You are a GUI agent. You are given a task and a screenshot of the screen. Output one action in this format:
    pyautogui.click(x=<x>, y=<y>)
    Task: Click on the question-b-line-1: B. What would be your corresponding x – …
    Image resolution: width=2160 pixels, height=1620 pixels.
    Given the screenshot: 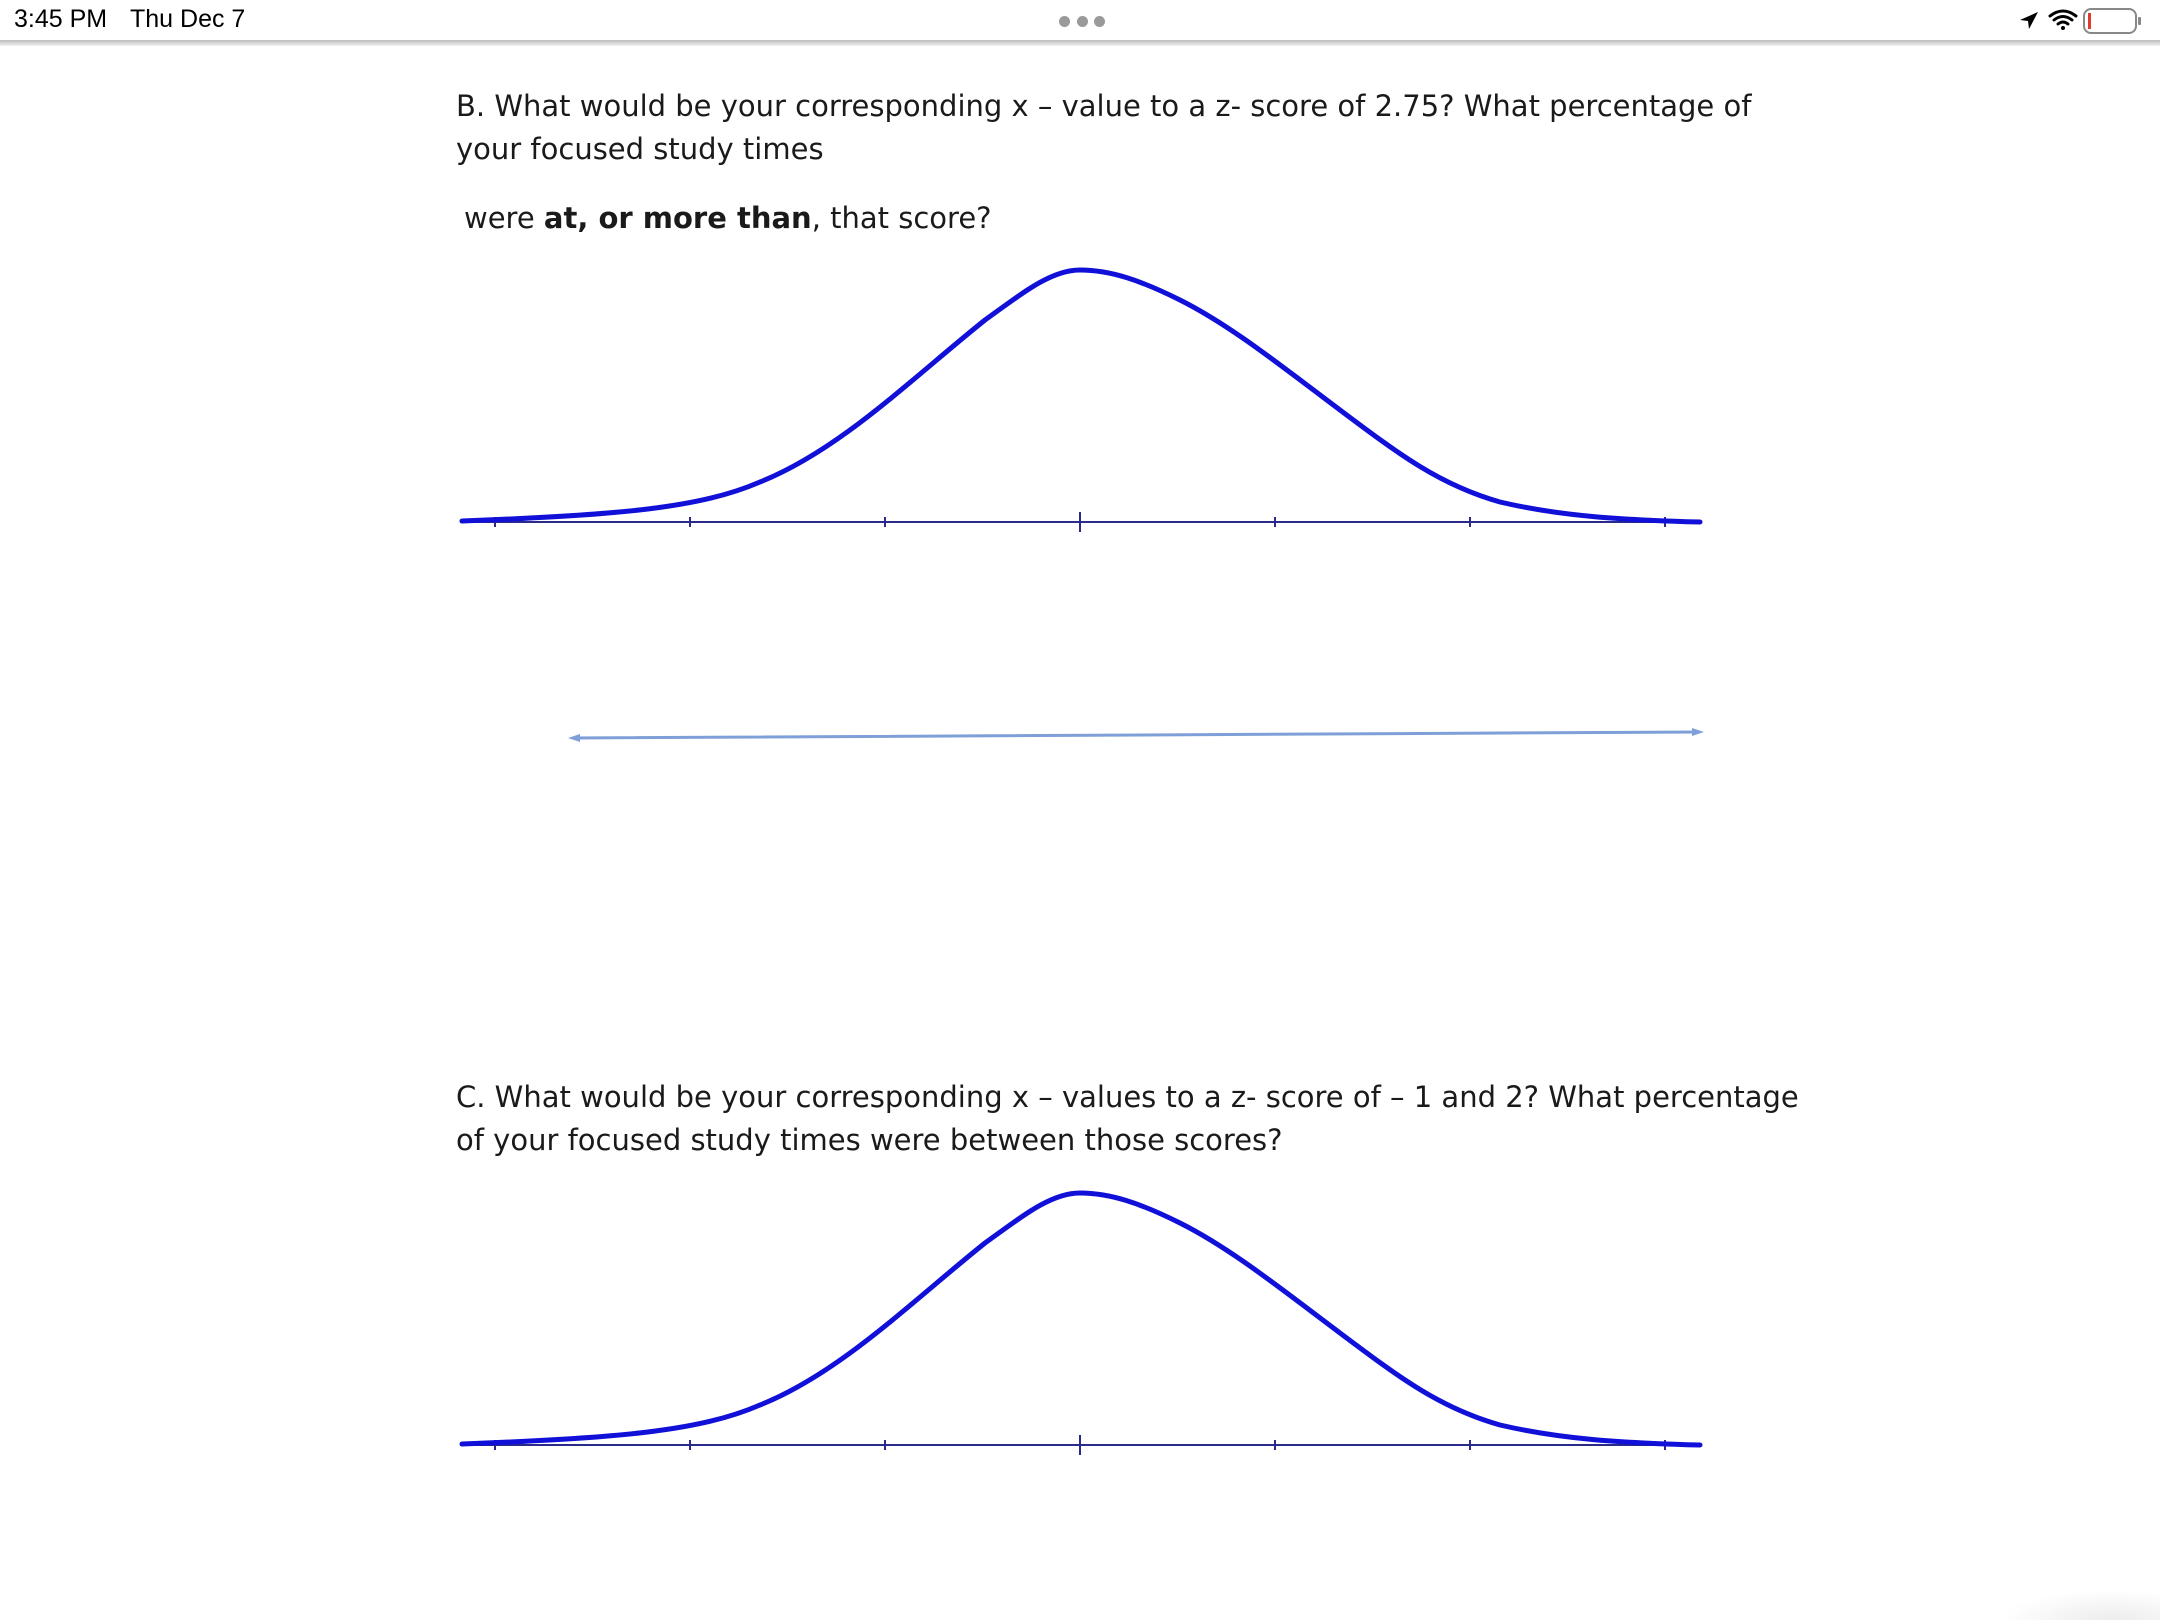 What is the action you would take?
    pyautogui.click(x=1104, y=106)
    